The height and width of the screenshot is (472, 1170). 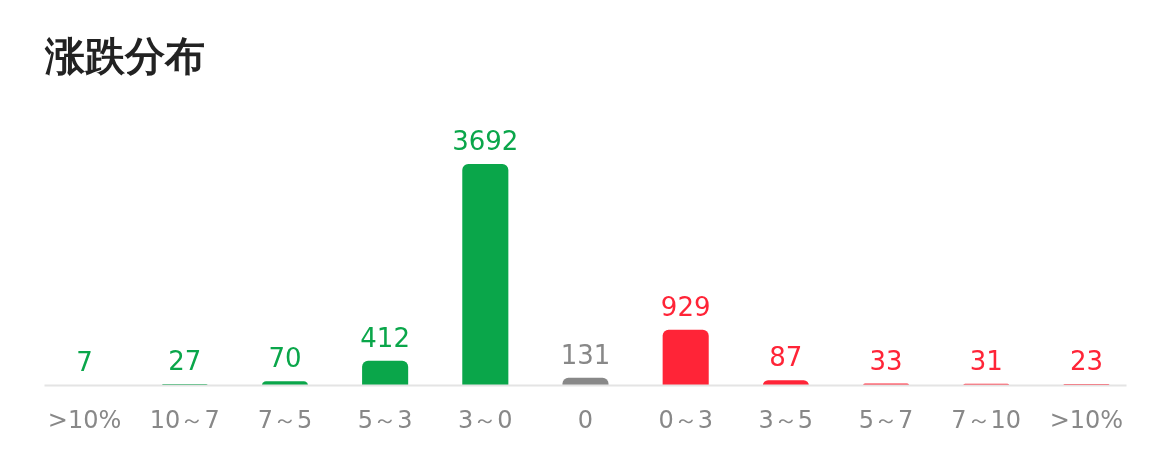 I want to click on x-tick-label: 5～3, so click(x=385, y=419).